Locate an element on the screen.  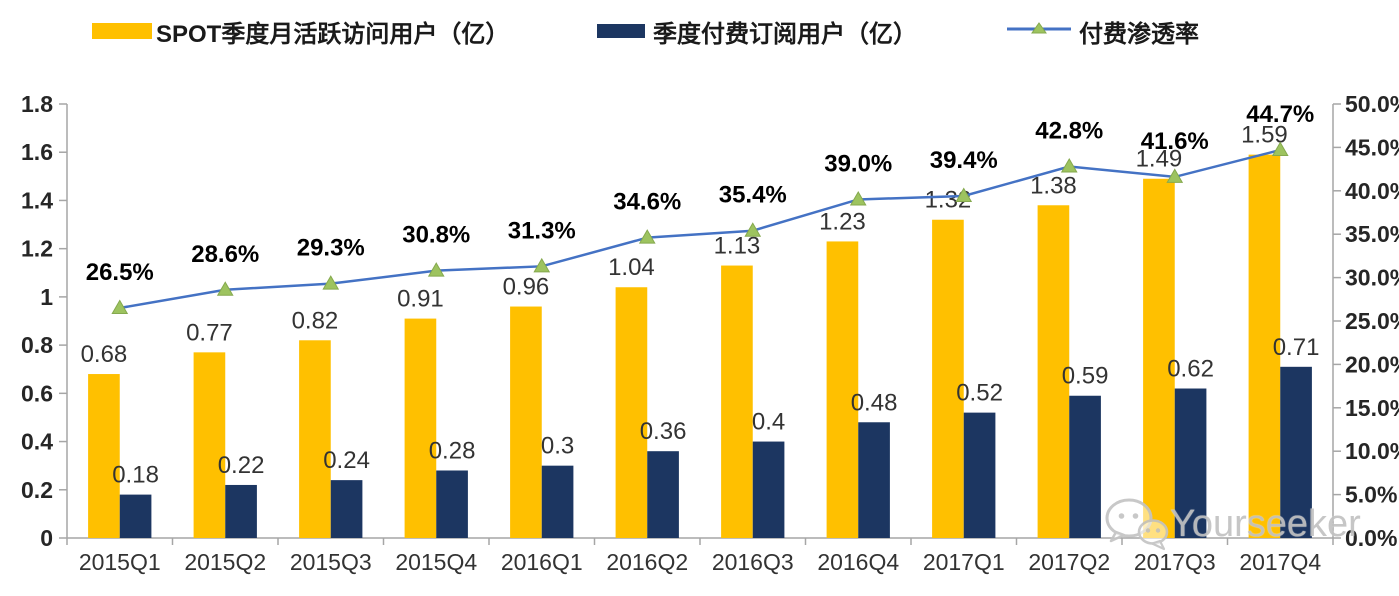
right-axis-tick-label: 5.0% is located at coordinates (1371, 495).